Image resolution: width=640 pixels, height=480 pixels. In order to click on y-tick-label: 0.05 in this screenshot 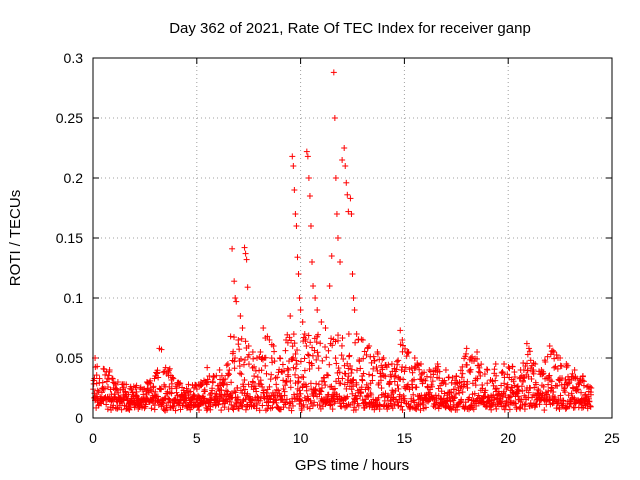, I will do `click(69, 358)`.